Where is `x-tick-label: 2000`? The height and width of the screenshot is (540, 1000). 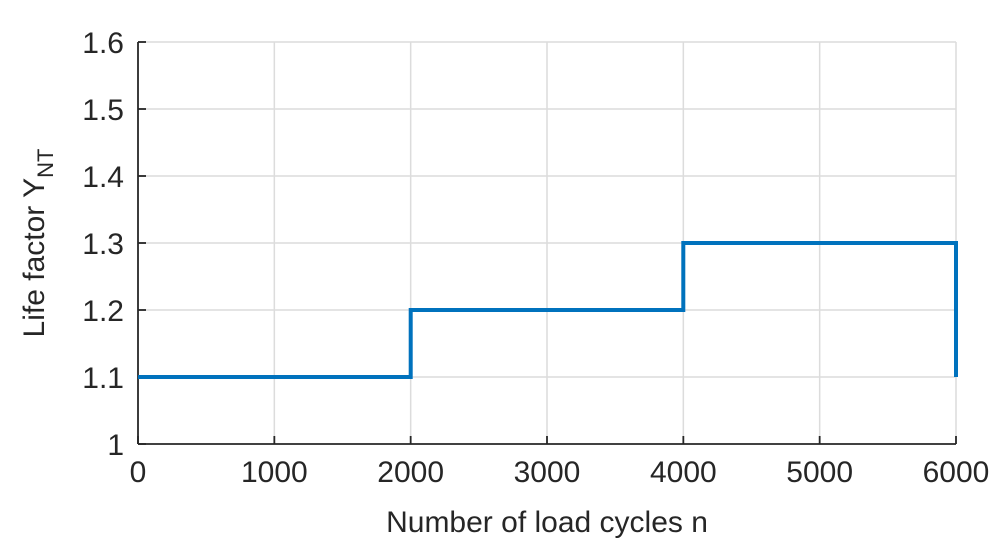
x-tick-label: 2000 is located at coordinates (410, 472).